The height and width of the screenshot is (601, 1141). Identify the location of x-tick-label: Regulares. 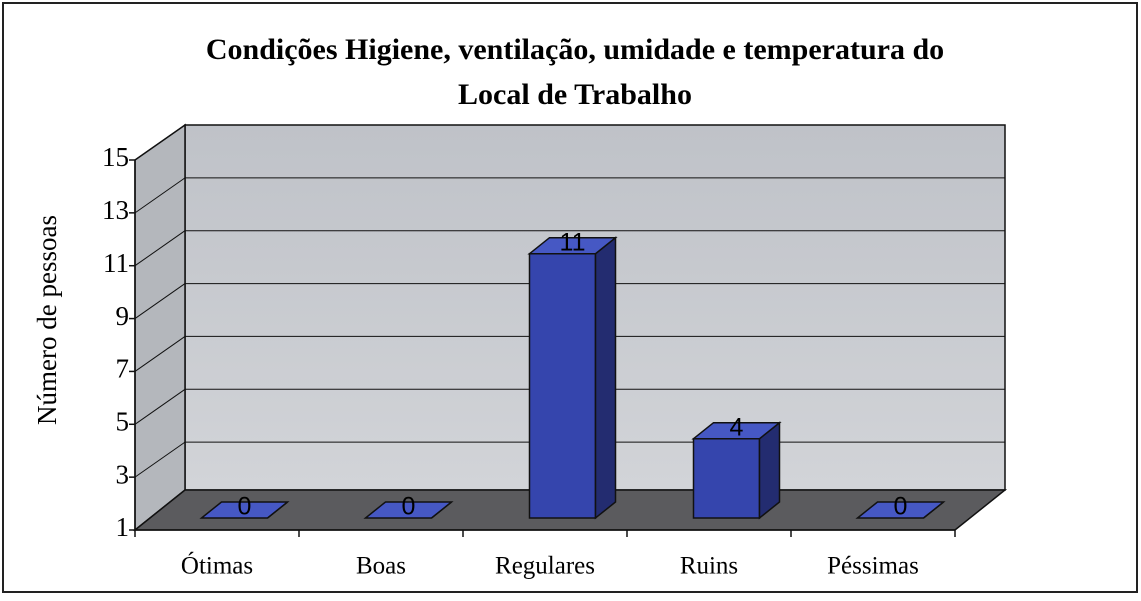
(545, 566).